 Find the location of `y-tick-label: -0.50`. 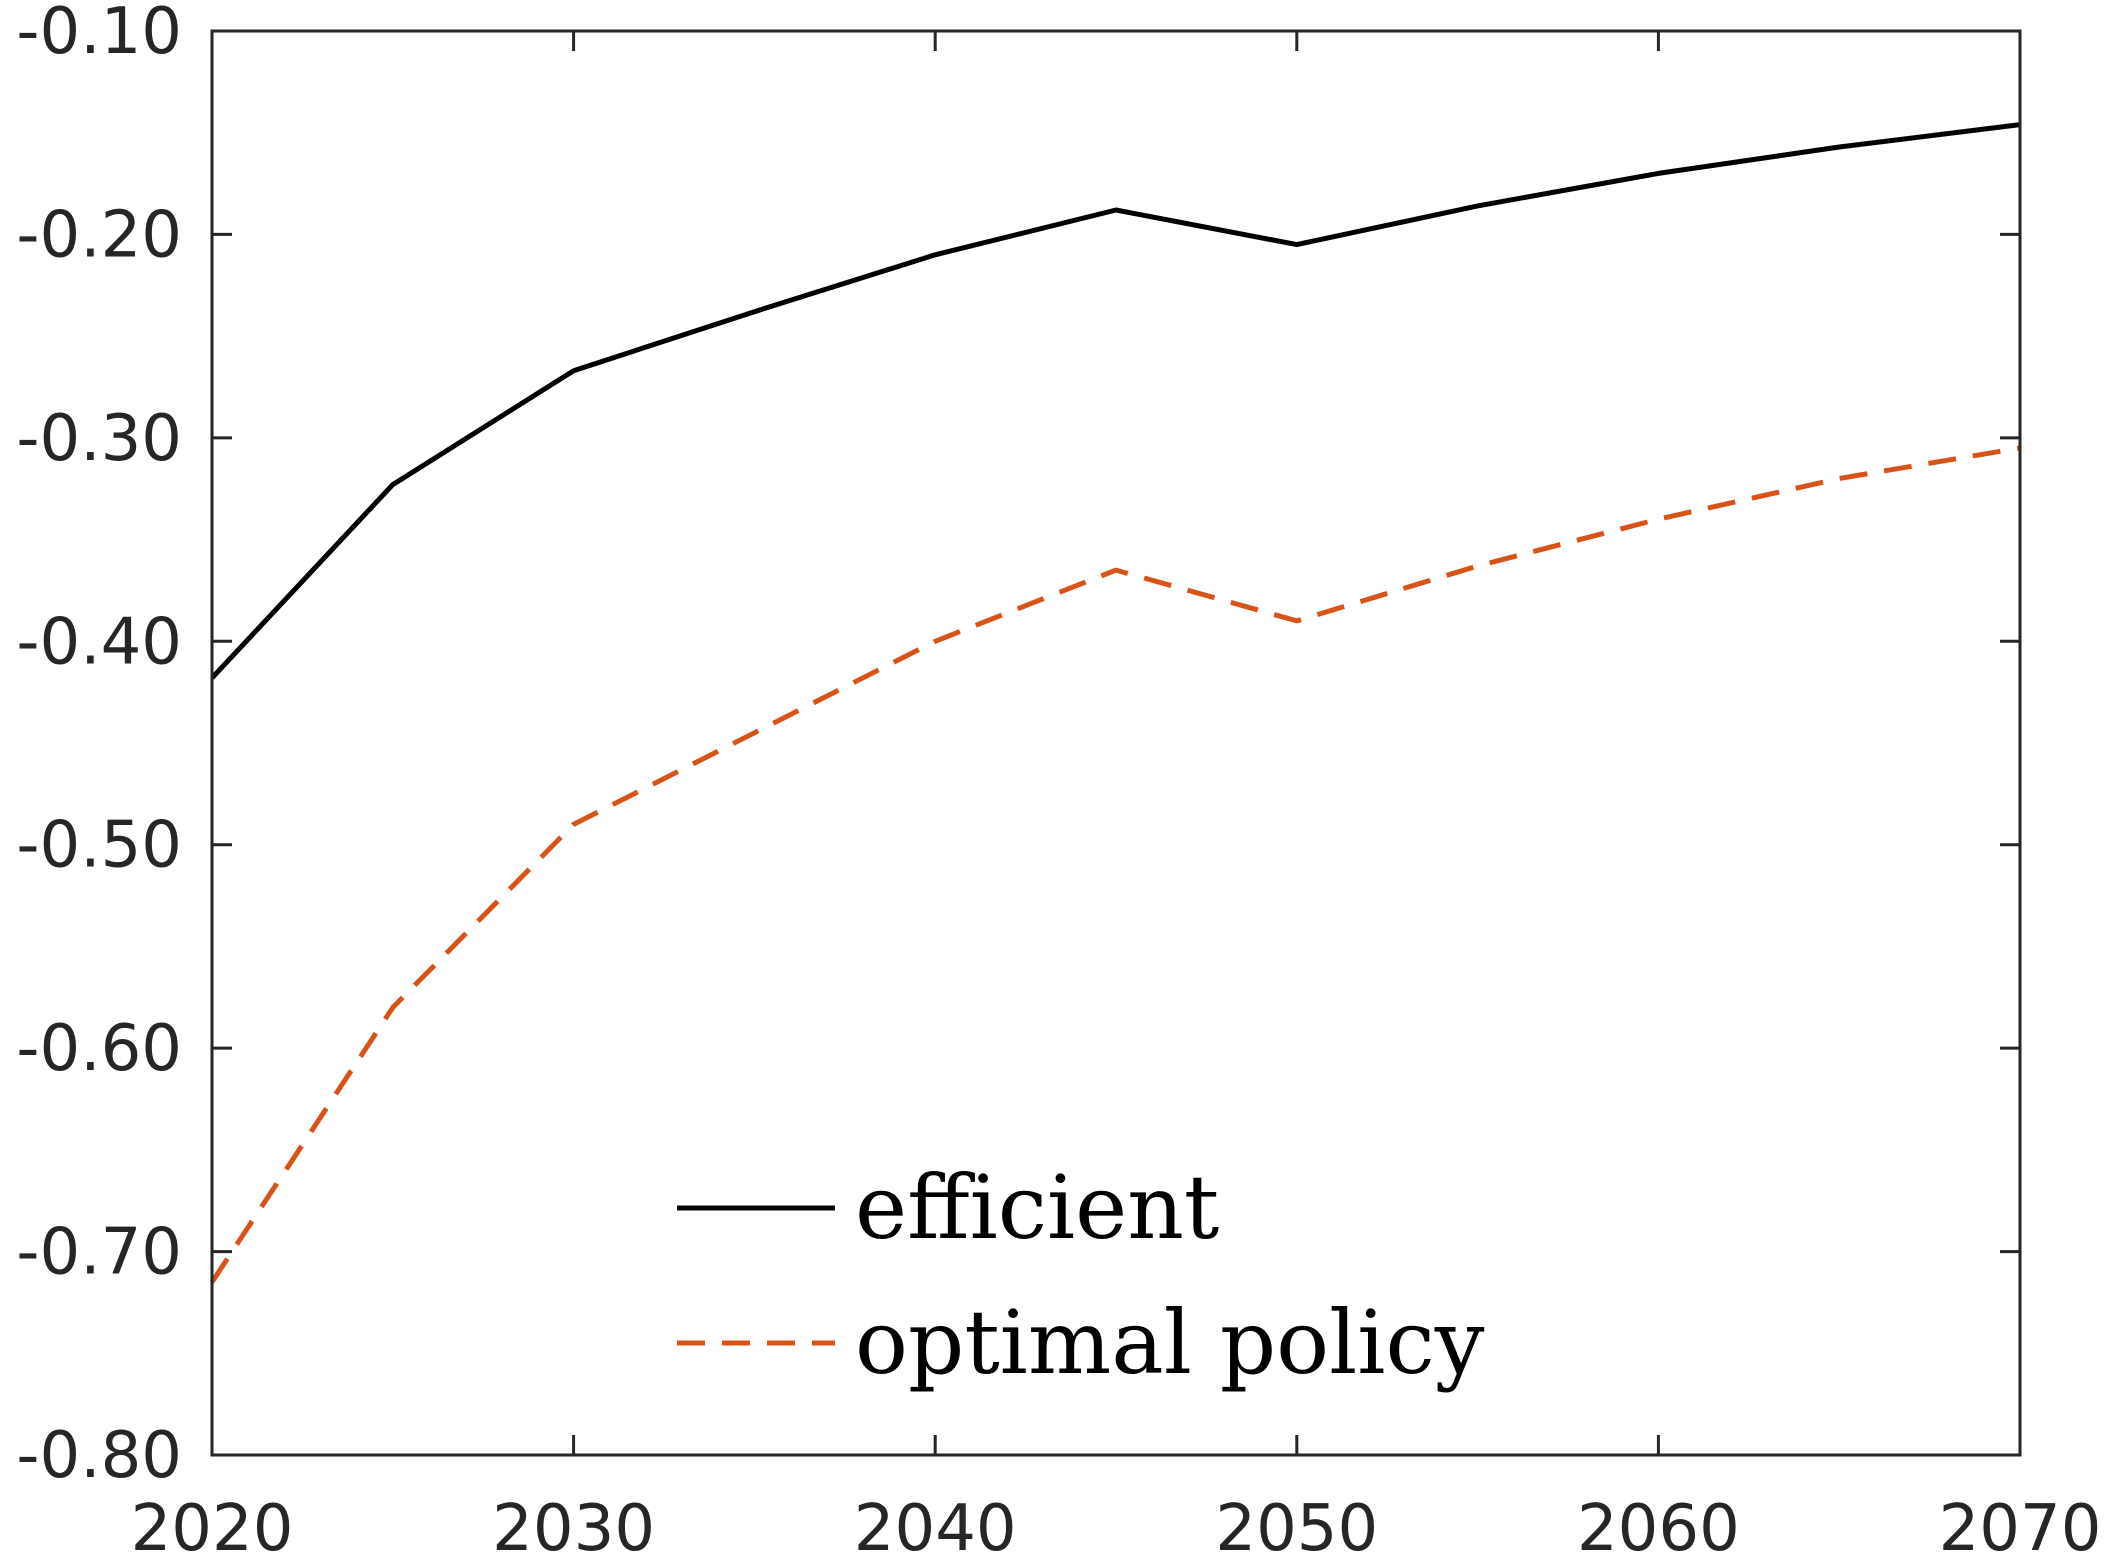

y-tick-label: -0.50 is located at coordinates (99, 846).